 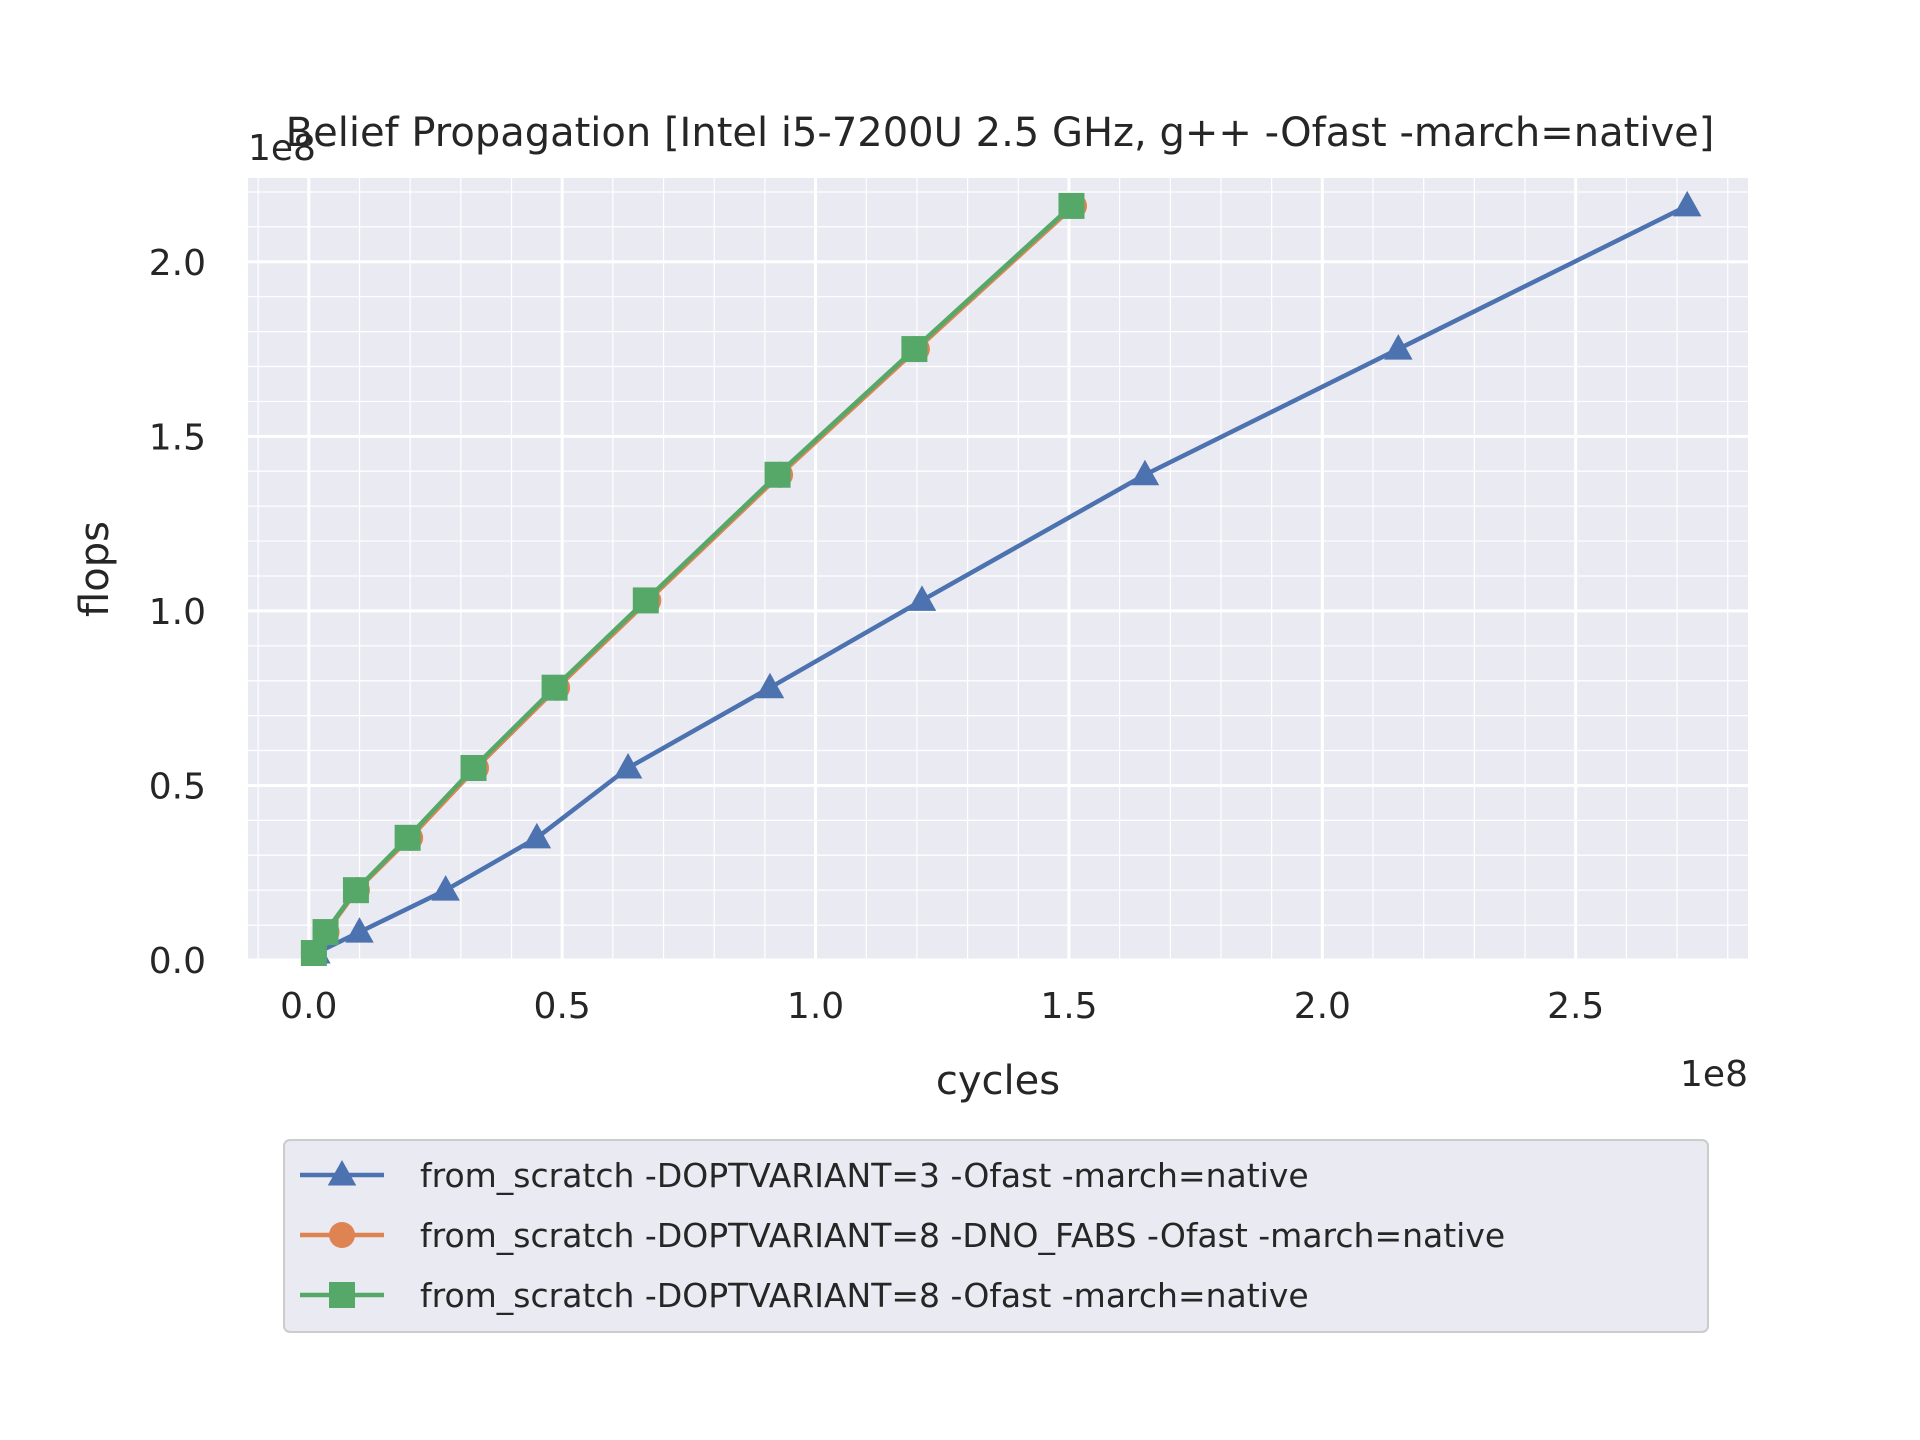 I want to click on y-axis-label: flops, so click(x=95, y=569).